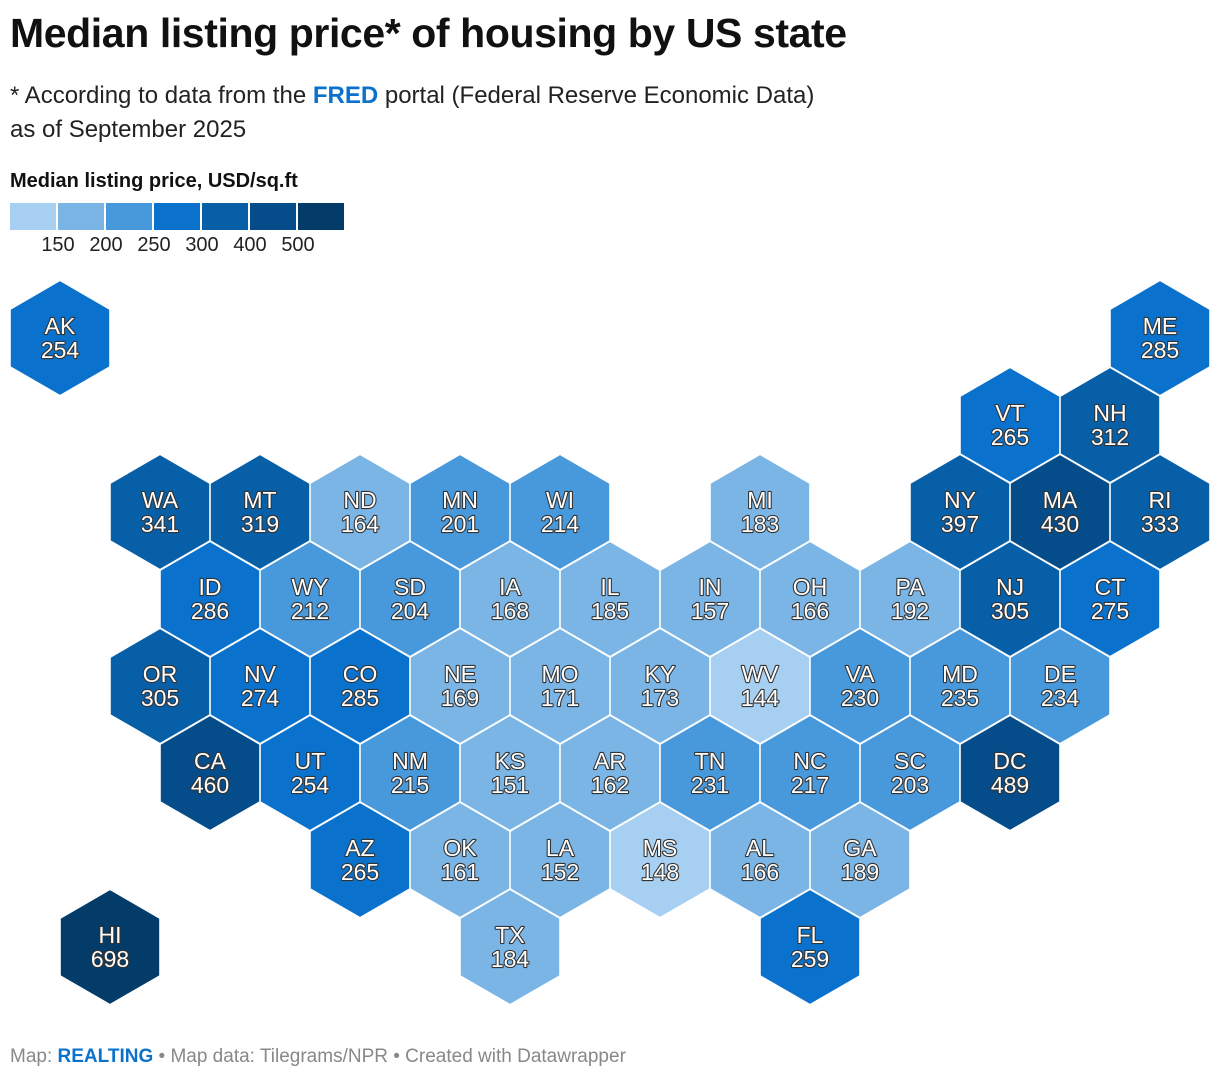 This screenshot has width=1220, height=1082. Describe the element at coordinates (559, 674) in the screenshot. I see `state-abbr-label: MO` at that location.